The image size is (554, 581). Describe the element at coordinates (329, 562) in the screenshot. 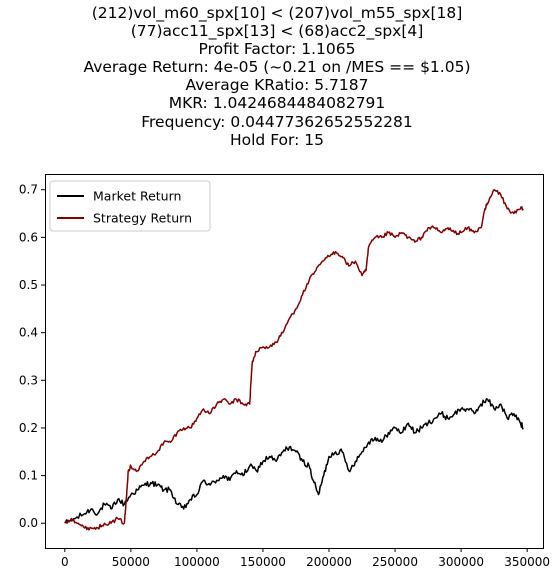

I see `x-tick-label: 200000` at that location.